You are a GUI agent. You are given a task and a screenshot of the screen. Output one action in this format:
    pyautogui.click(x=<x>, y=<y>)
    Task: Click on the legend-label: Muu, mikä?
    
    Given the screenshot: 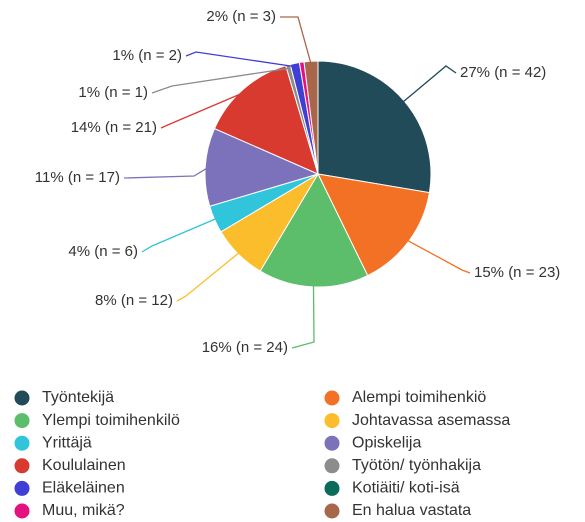 What is the action you would take?
    pyautogui.click(x=83, y=510)
    